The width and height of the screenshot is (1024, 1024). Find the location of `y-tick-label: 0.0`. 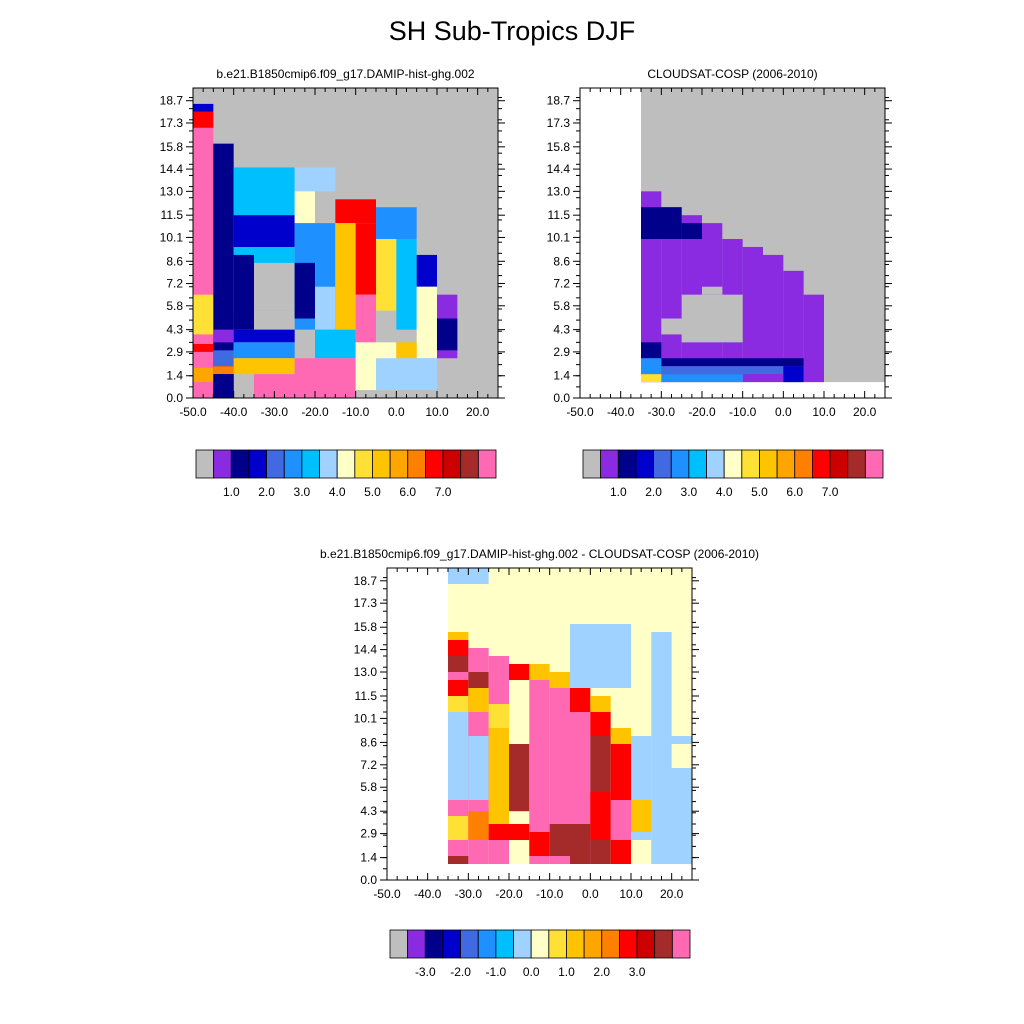

y-tick-label: 0.0 is located at coordinates (368, 880).